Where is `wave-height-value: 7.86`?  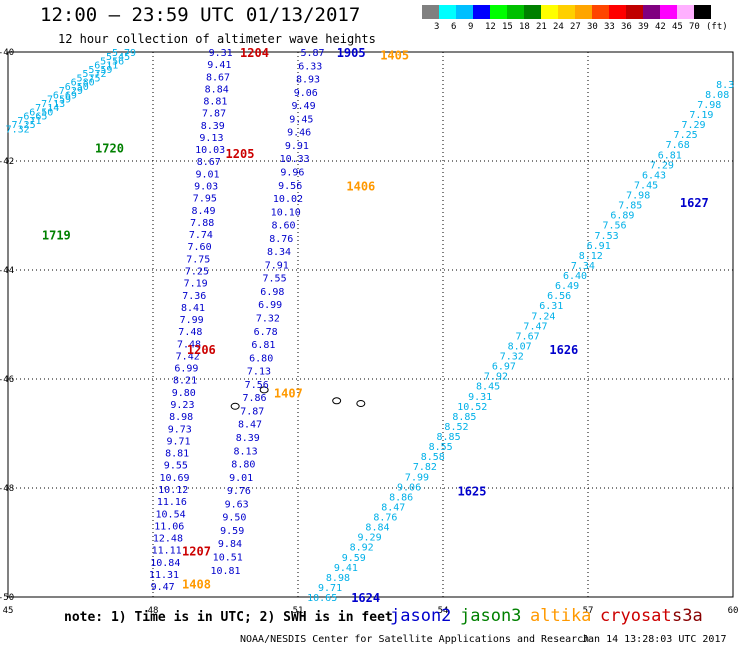
wave-height-value: 7.86 is located at coordinates (254, 398).